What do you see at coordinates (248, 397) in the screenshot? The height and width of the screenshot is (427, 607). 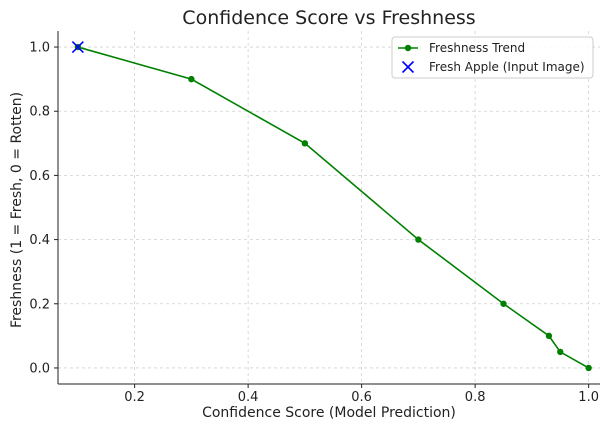 I see `x-tick-label: 0.4` at bounding box center [248, 397].